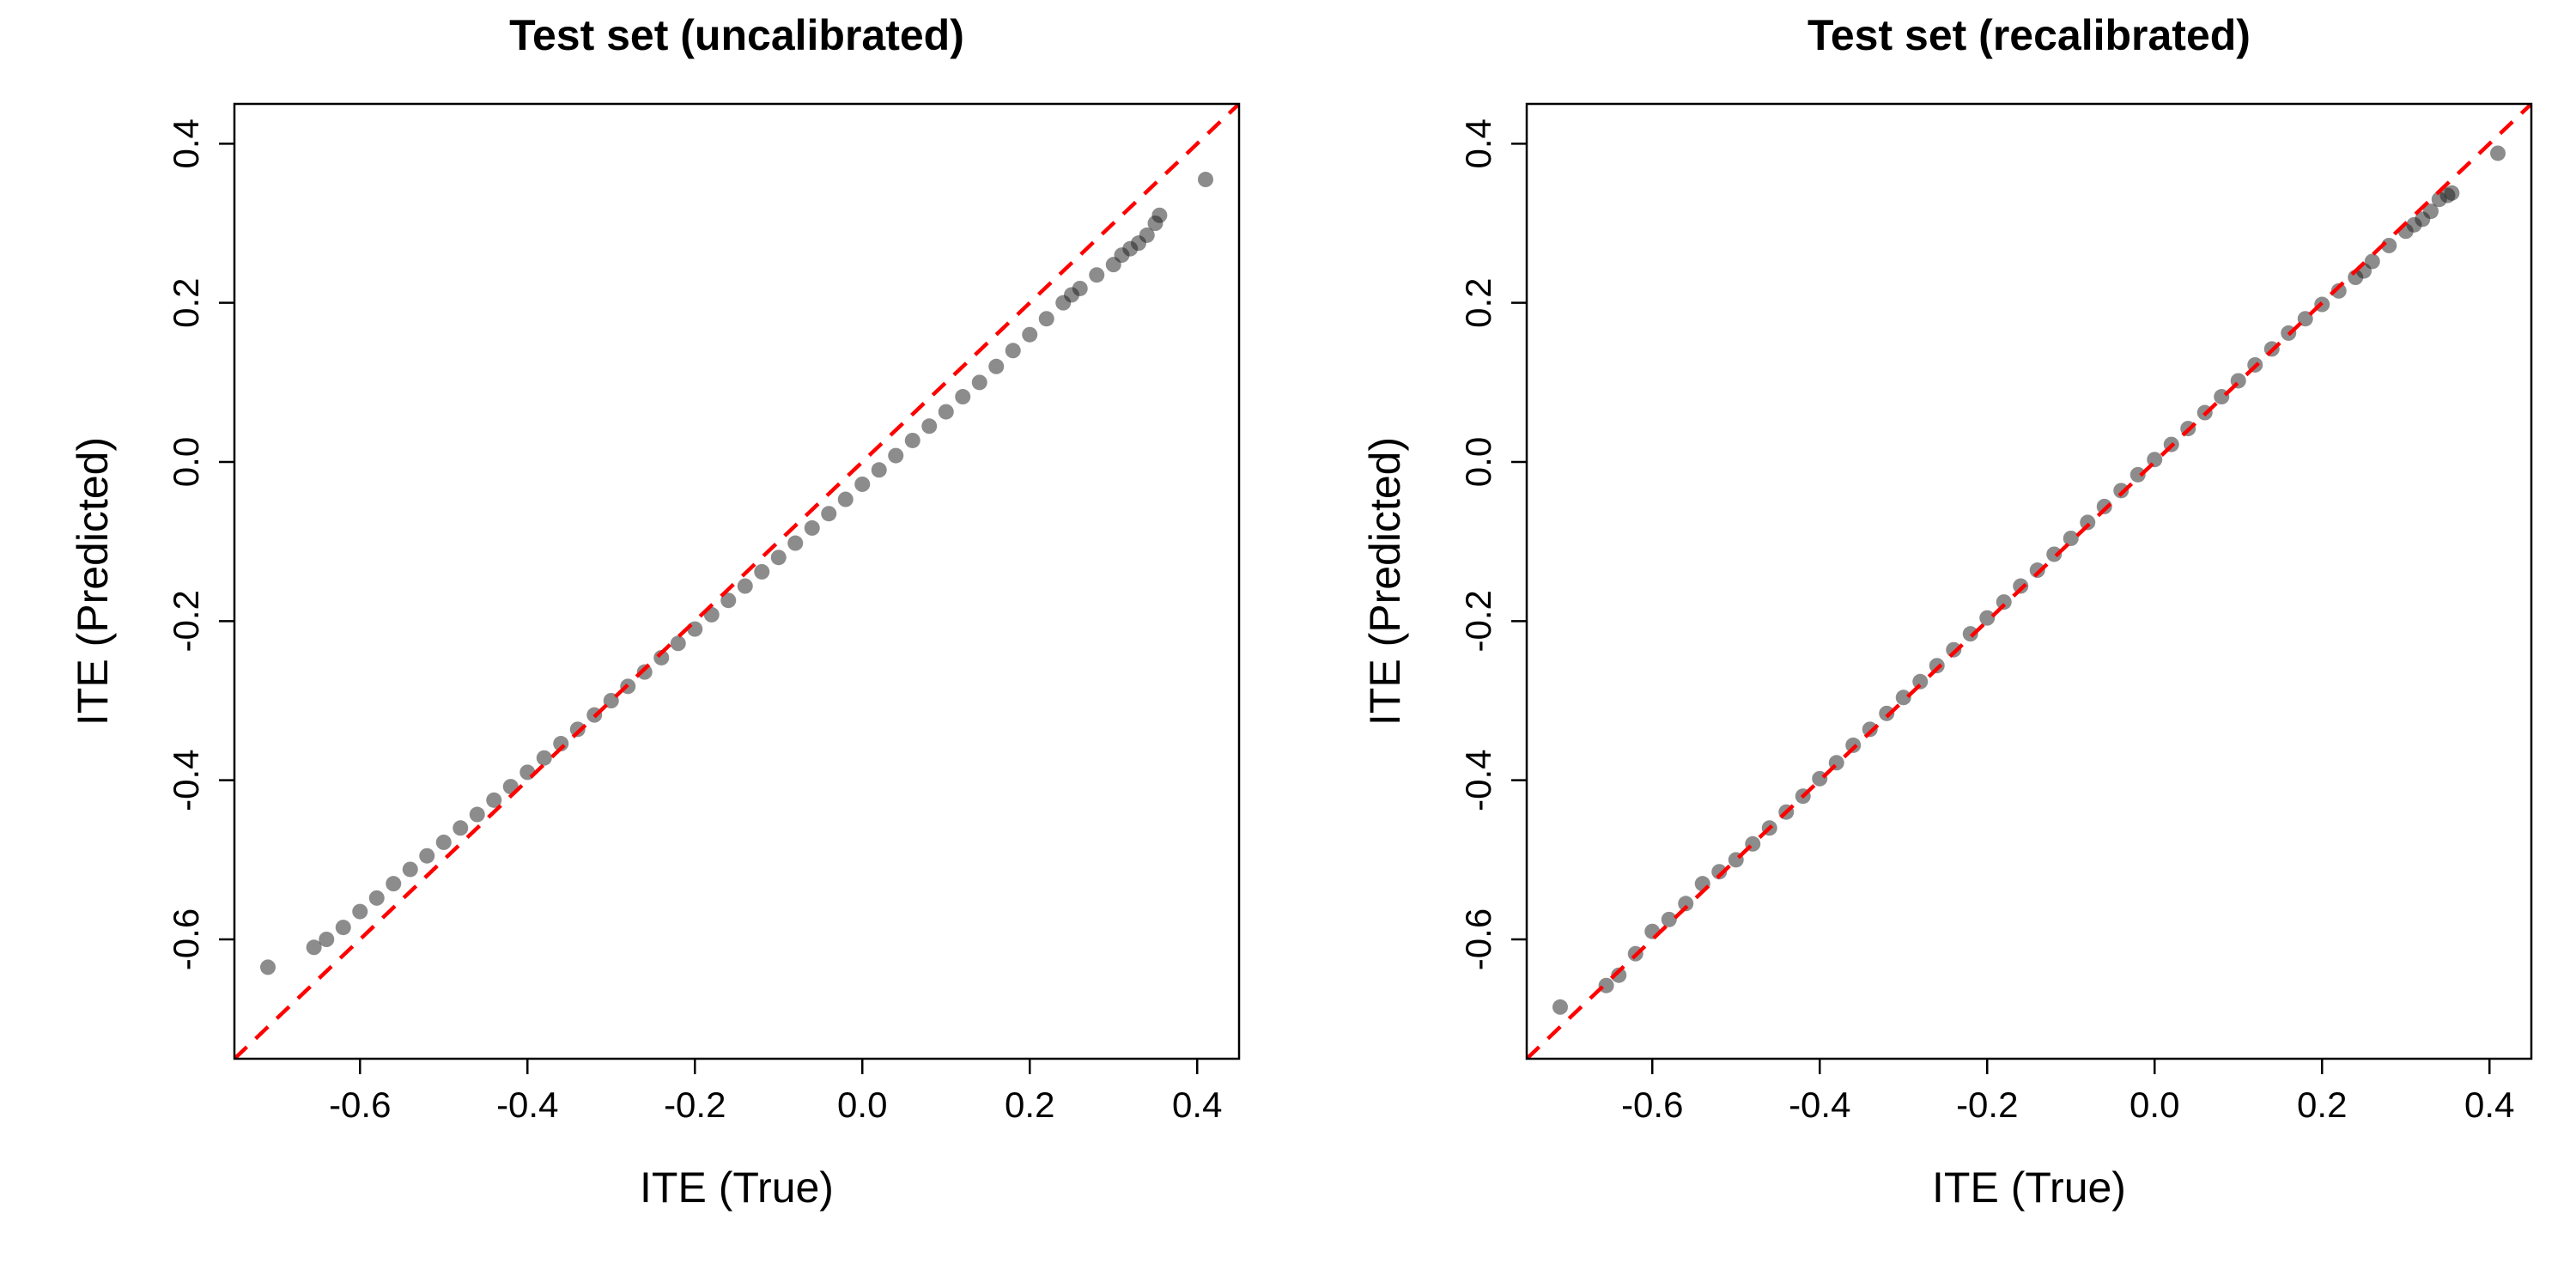  What do you see at coordinates (2029, 35) in the screenshot?
I see `chart-title: Test set (recalibrated)` at bounding box center [2029, 35].